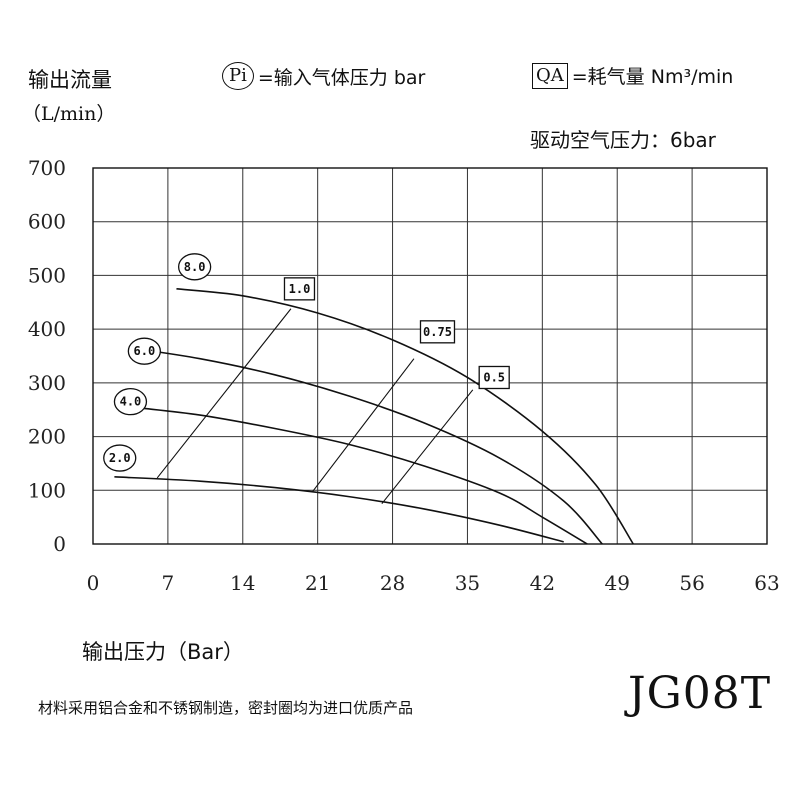 Image resolution: width=800 pixels, height=800 pixels. I want to click on pressure-label-8-0: 8.0, so click(195, 267).